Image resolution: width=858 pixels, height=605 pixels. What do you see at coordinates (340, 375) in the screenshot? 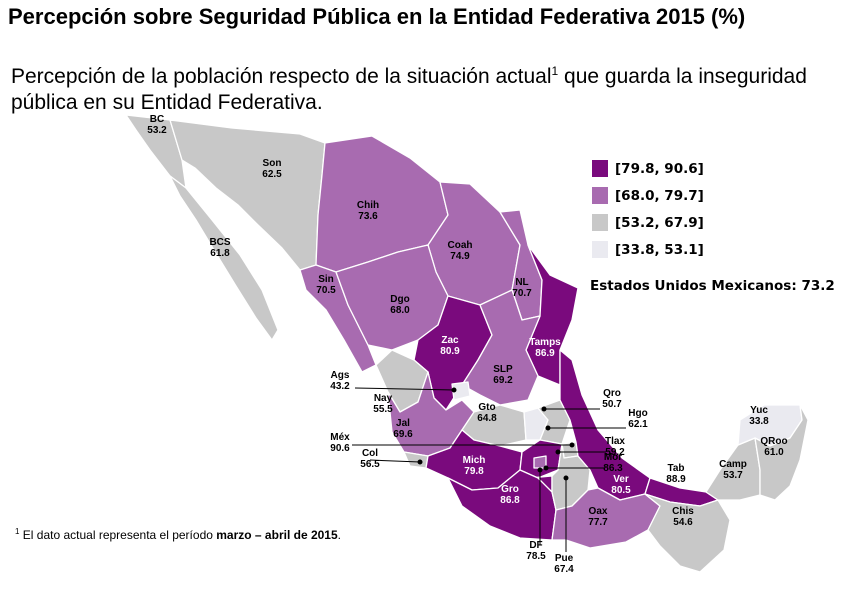
I see `state-label-Ags: Ags` at bounding box center [340, 375].